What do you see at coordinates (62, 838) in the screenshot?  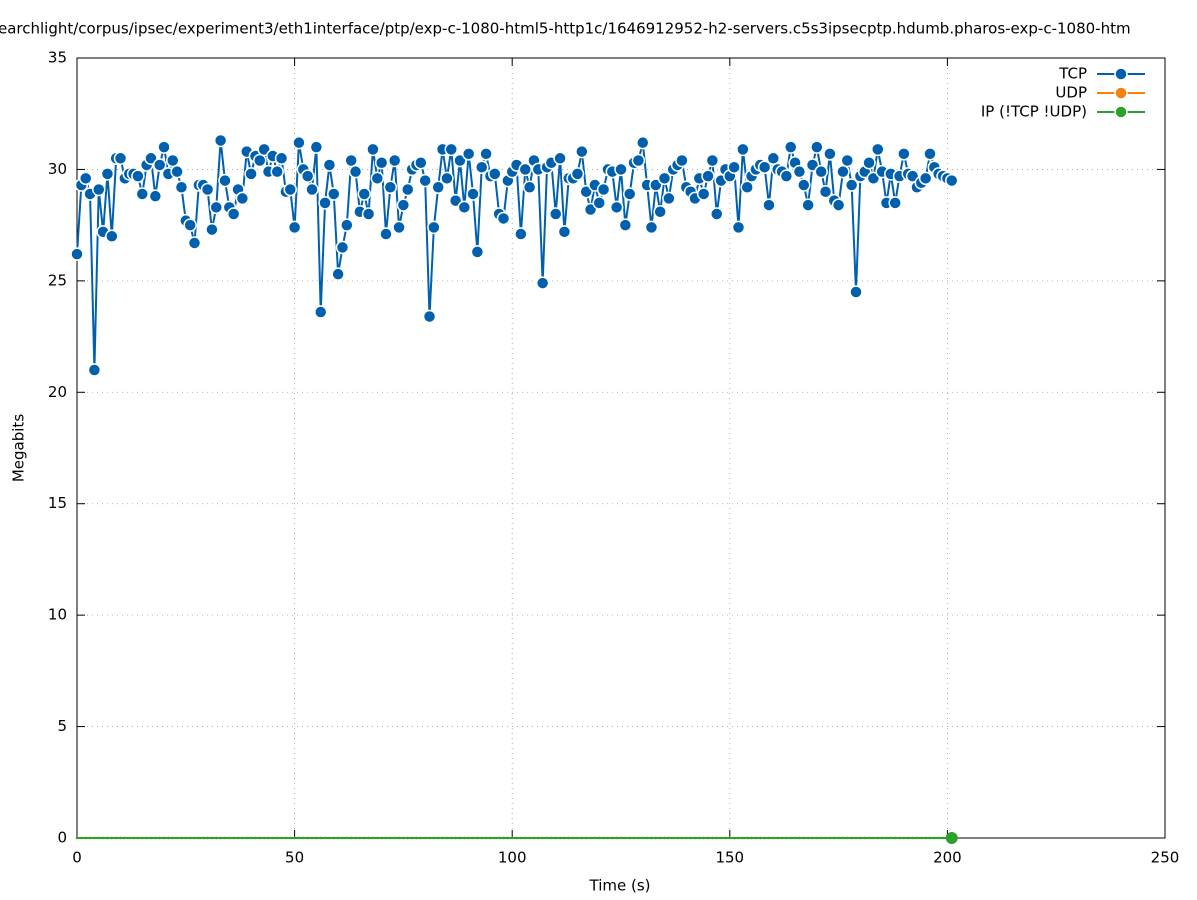 I see `y-tick-label: 0` at bounding box center [62, 838].